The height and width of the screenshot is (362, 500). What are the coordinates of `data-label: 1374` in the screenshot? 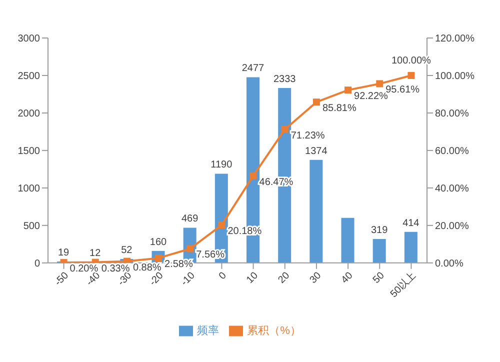 It's located at (316, 151).